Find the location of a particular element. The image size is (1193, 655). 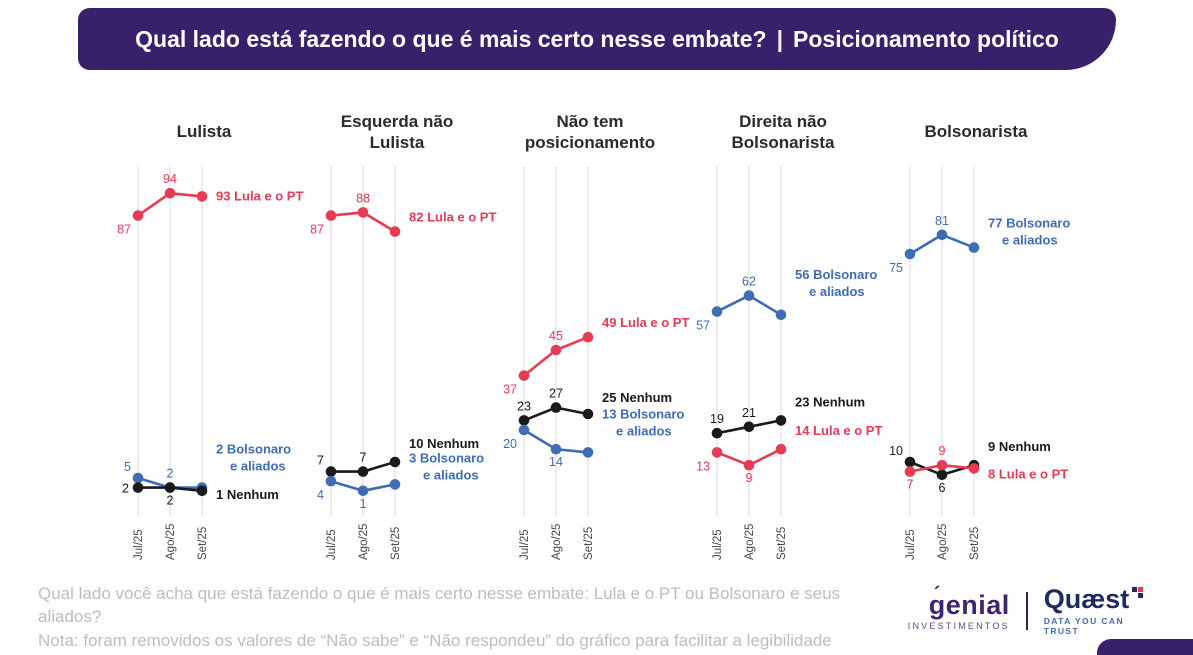

series-end-label: 23 Nenhum is located at coordinates (830, 401).